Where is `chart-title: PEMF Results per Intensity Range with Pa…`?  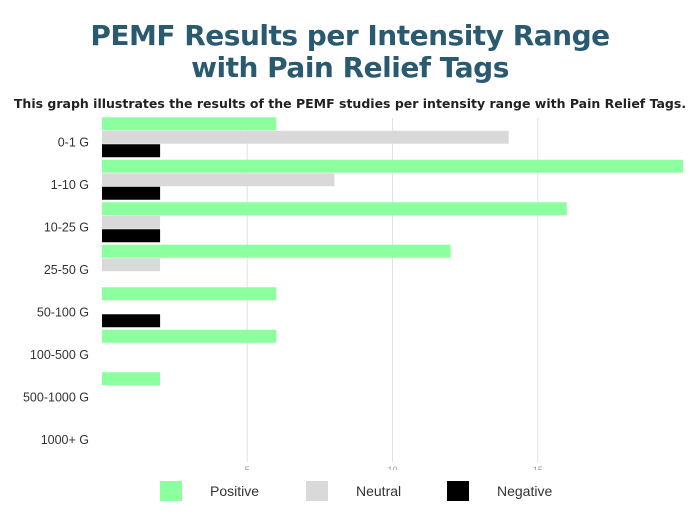 chart-title: PEMF Results per Intensity Range with Pa… is located at coordinates (350, 52).